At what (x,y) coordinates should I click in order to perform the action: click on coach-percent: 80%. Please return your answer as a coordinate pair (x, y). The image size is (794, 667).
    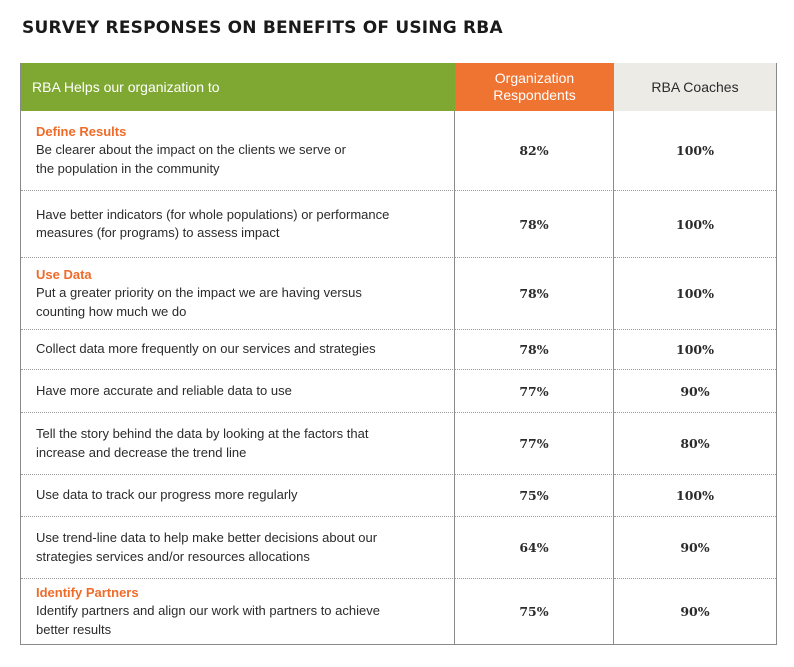
    Looking at the image, I should click on (695, 443).